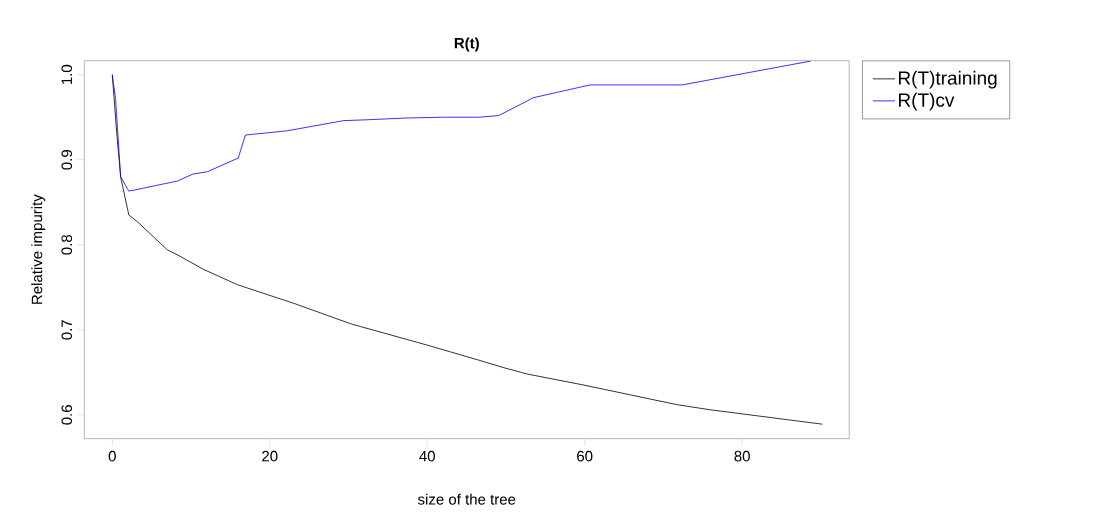 Image resolution: width=1120 pixels, height=522 pixels. What do you see at coordinates (947, 79) in the screenshot?
I see `legend-label: R(T)training` at bounding box center [947, 79].